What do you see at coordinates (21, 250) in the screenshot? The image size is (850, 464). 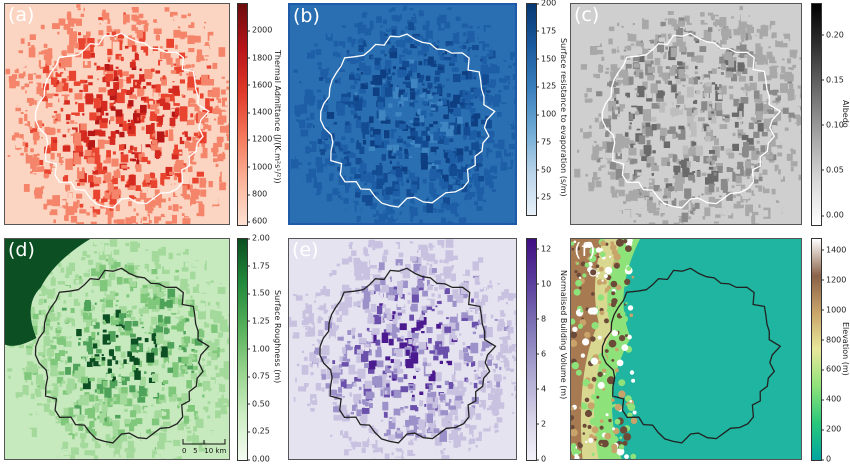 I see `panel-label: (d)` at bounding box center [21, 250].